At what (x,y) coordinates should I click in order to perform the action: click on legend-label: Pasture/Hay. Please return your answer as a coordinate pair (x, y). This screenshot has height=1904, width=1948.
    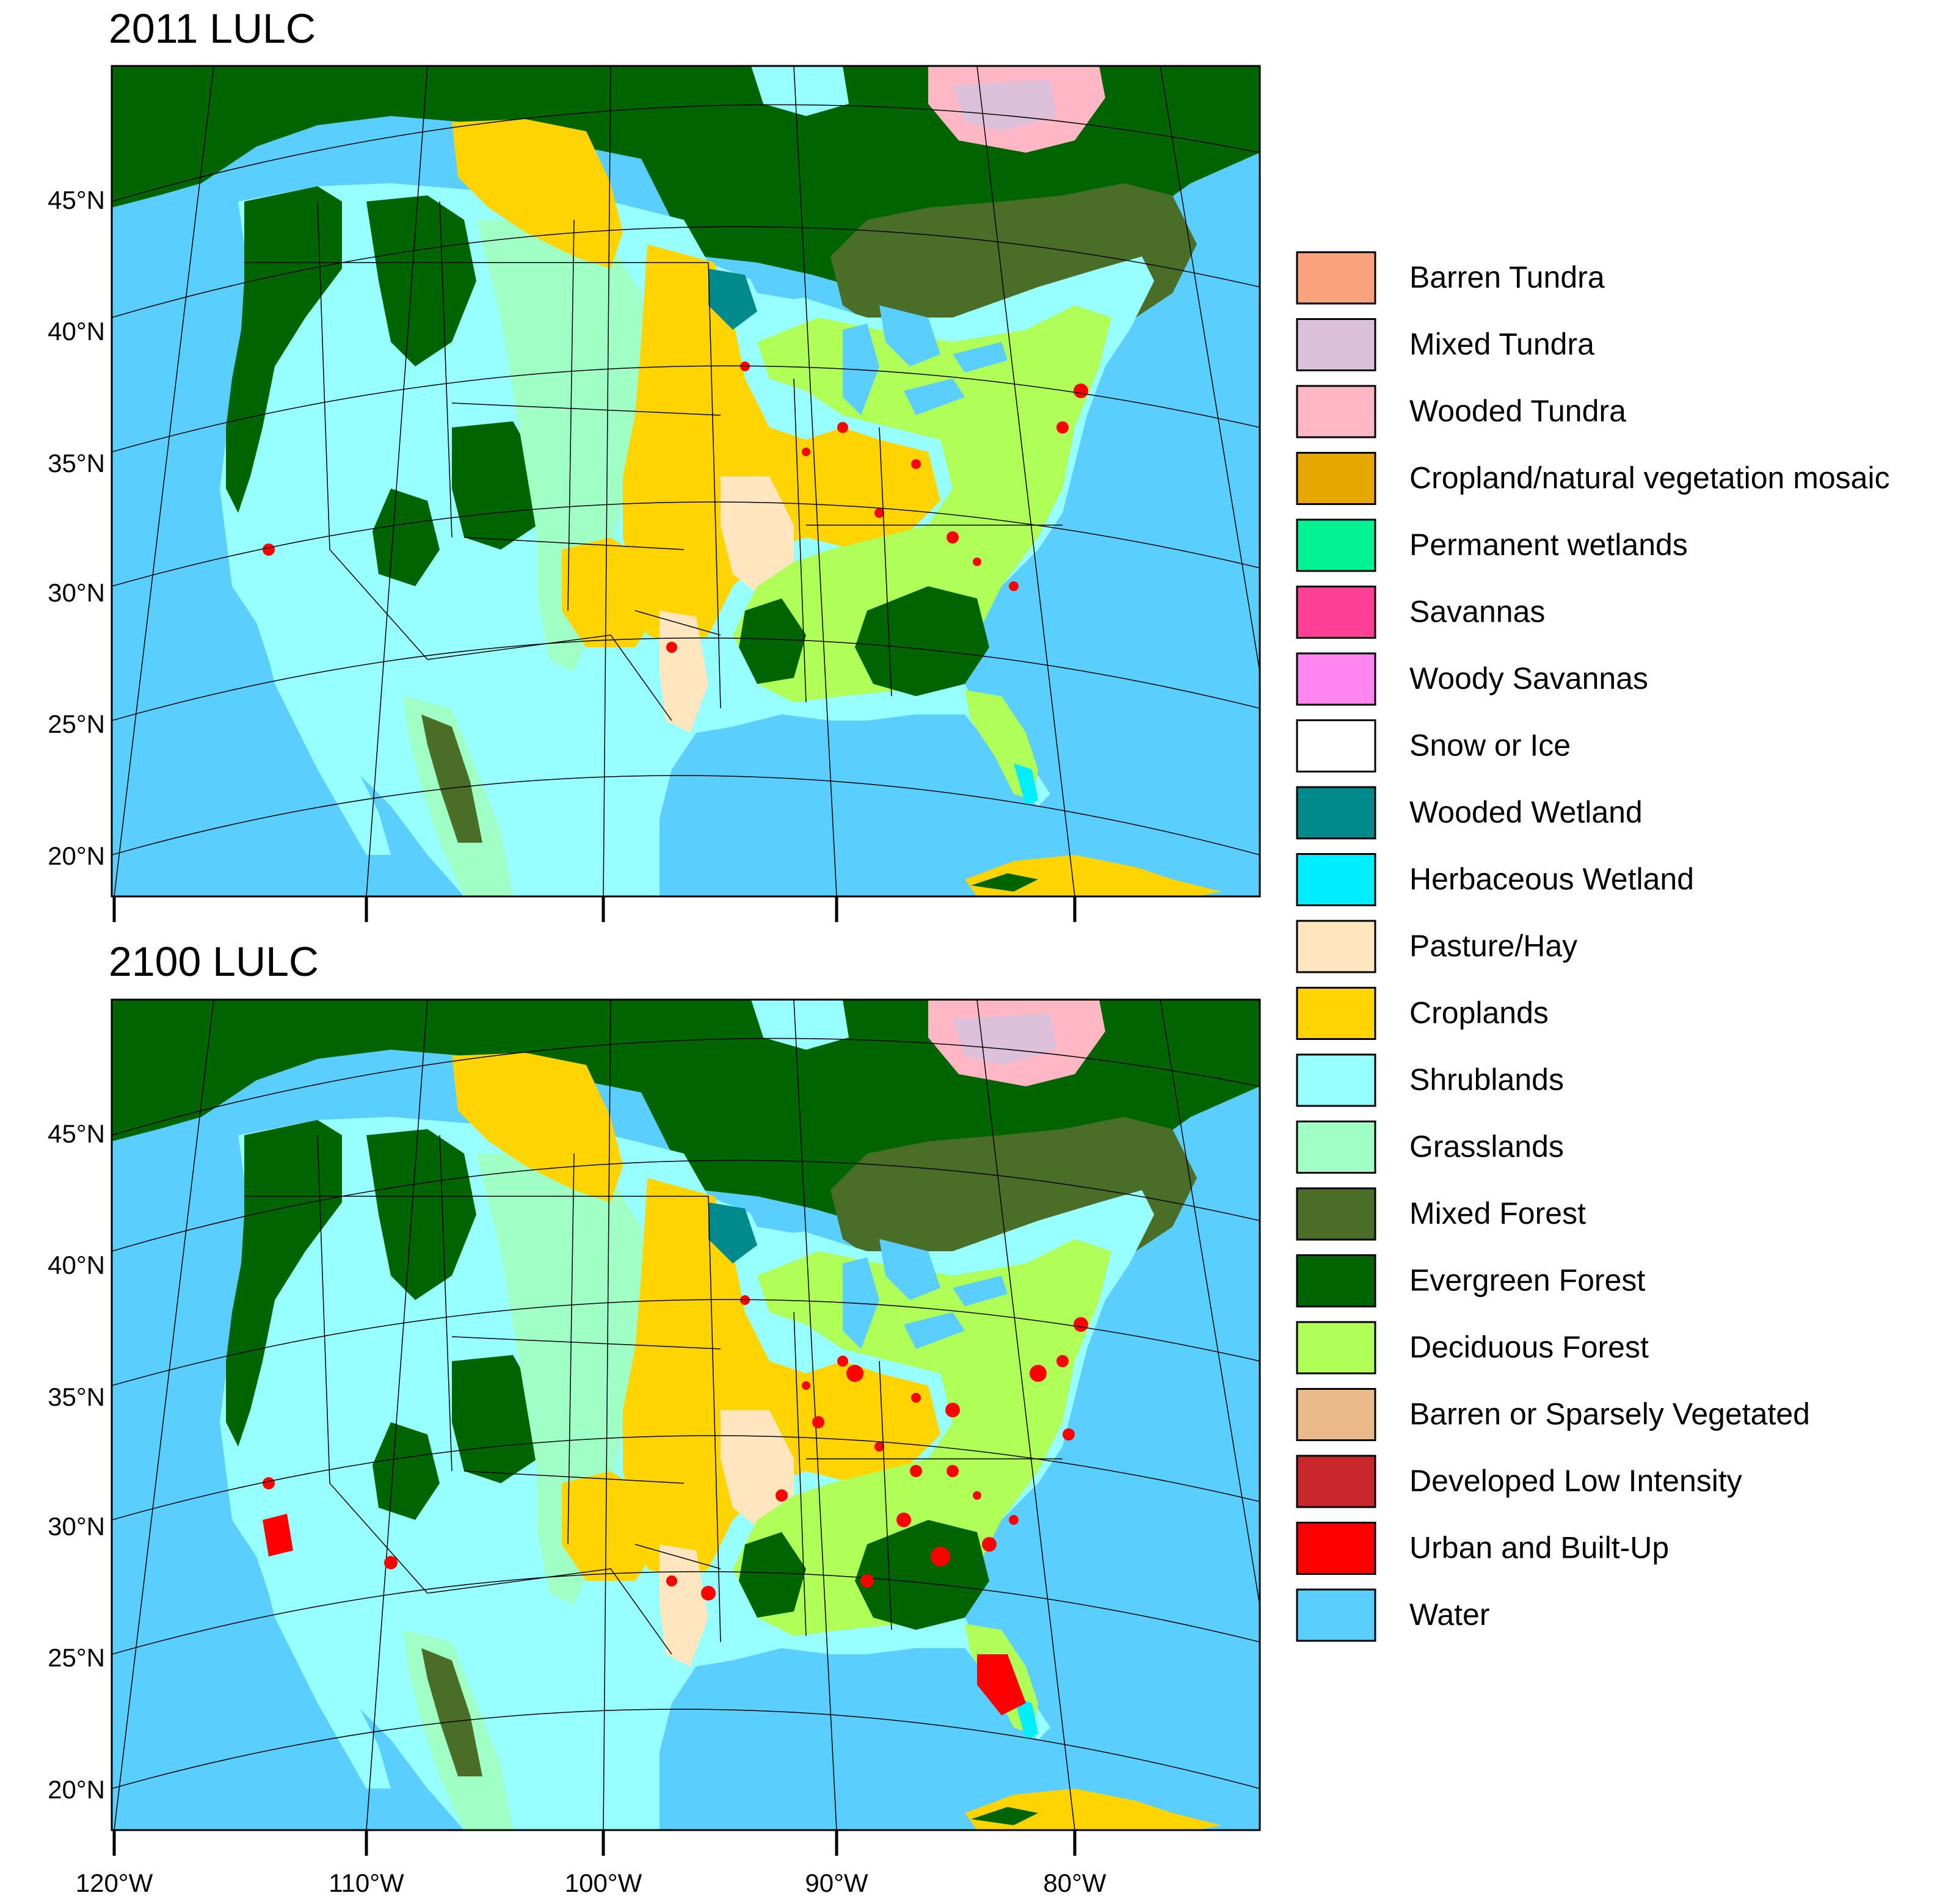
    Looking at the image, I should click on (1493, 946).